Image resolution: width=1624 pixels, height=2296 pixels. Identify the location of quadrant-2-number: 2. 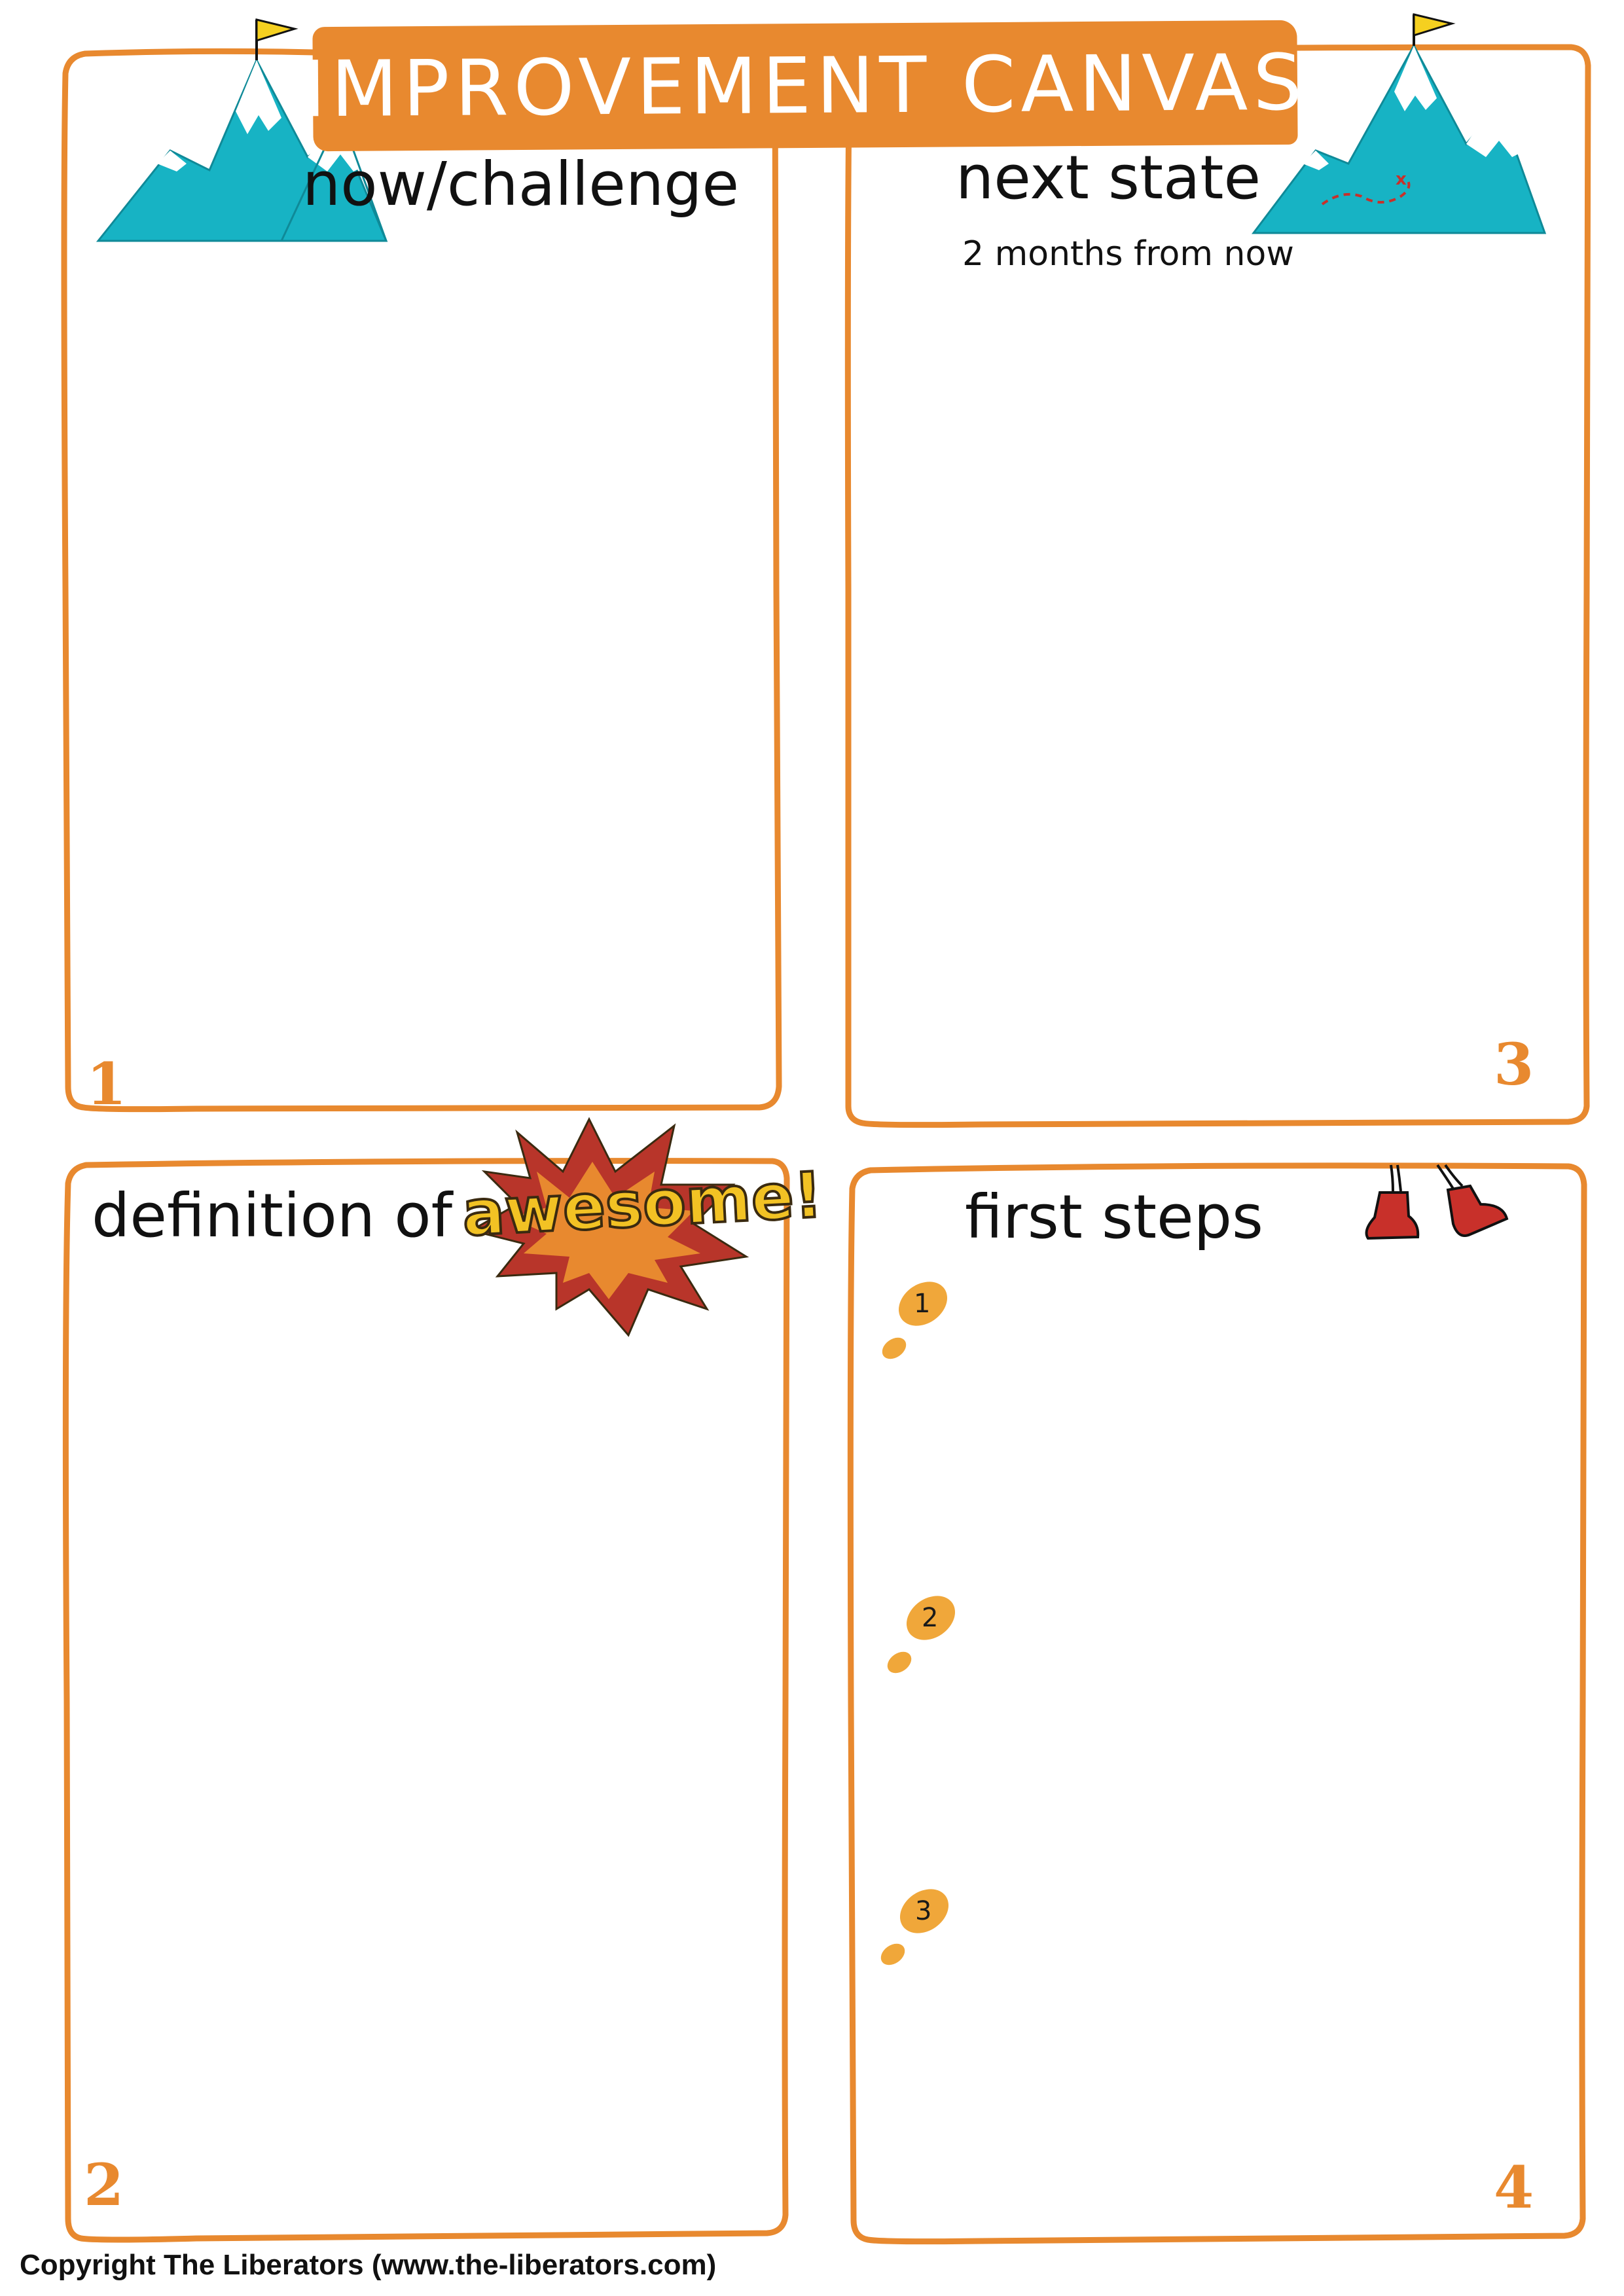
(104, 2185).